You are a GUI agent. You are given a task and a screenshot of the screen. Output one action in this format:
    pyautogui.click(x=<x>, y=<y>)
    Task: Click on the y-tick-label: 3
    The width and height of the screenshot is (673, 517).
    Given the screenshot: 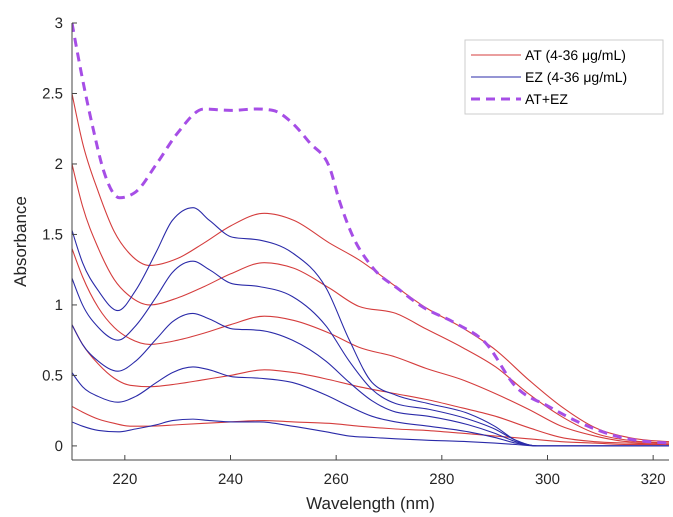 What is the action you would take?
    pyautogui.click(x=58, y=23)
    